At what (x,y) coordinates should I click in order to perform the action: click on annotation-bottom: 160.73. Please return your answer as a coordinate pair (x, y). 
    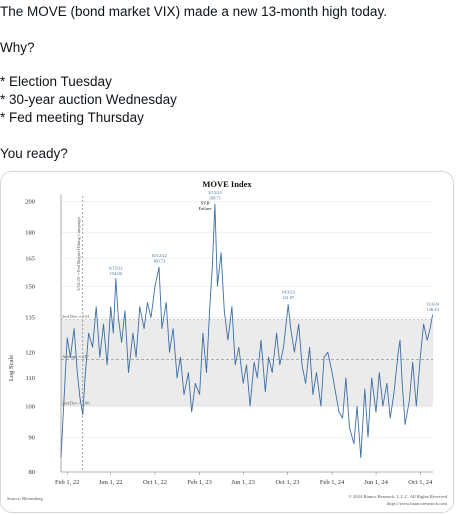
    Looking at the image, I should click on (159, 260).